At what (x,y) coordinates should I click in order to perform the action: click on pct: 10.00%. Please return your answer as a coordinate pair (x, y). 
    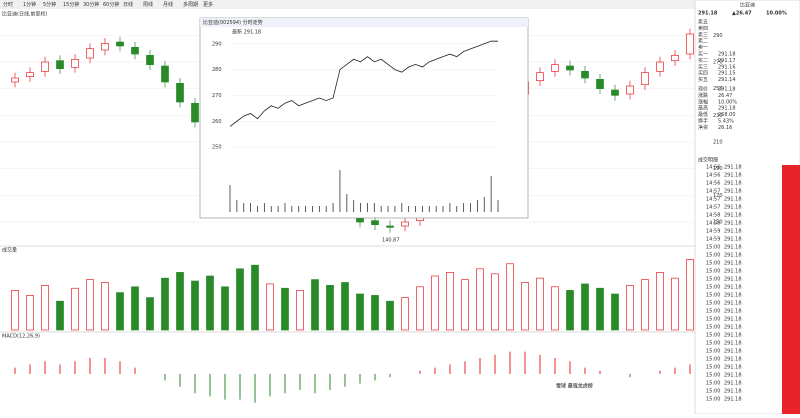
    Looking at the image, I should click on (776, 14).